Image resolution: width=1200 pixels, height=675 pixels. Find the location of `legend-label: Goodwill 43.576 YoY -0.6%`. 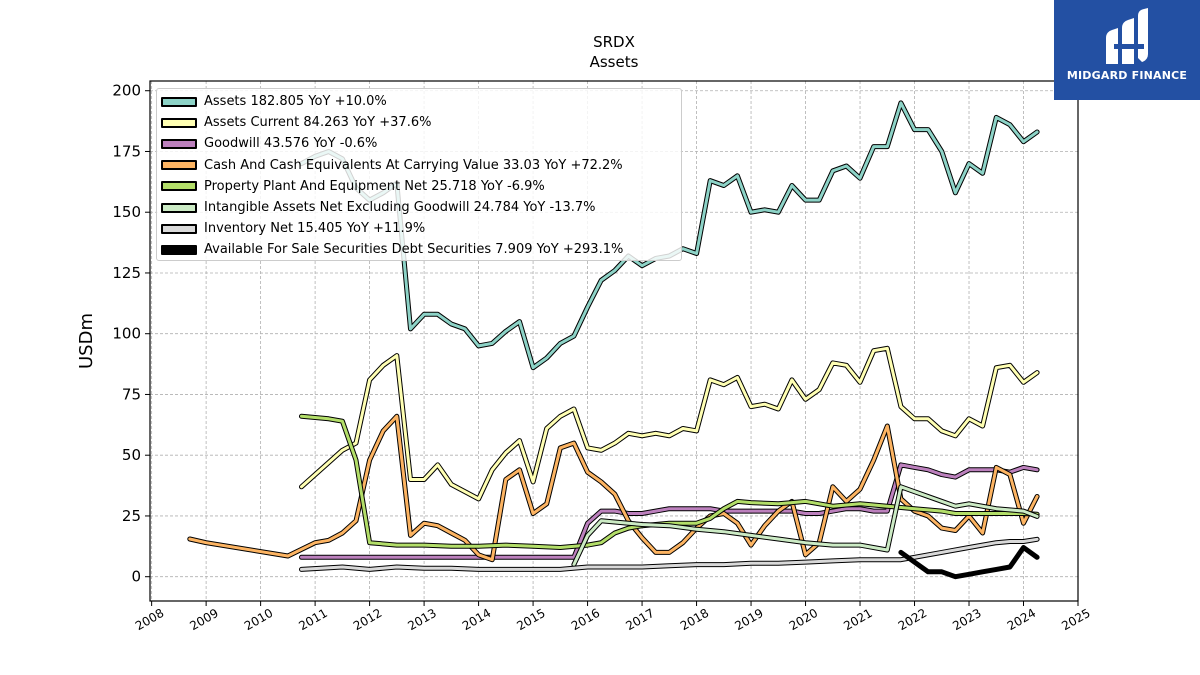

legend-label: Goodwill 43.576 YoY -0.6% is located at coordinates (291, 144).